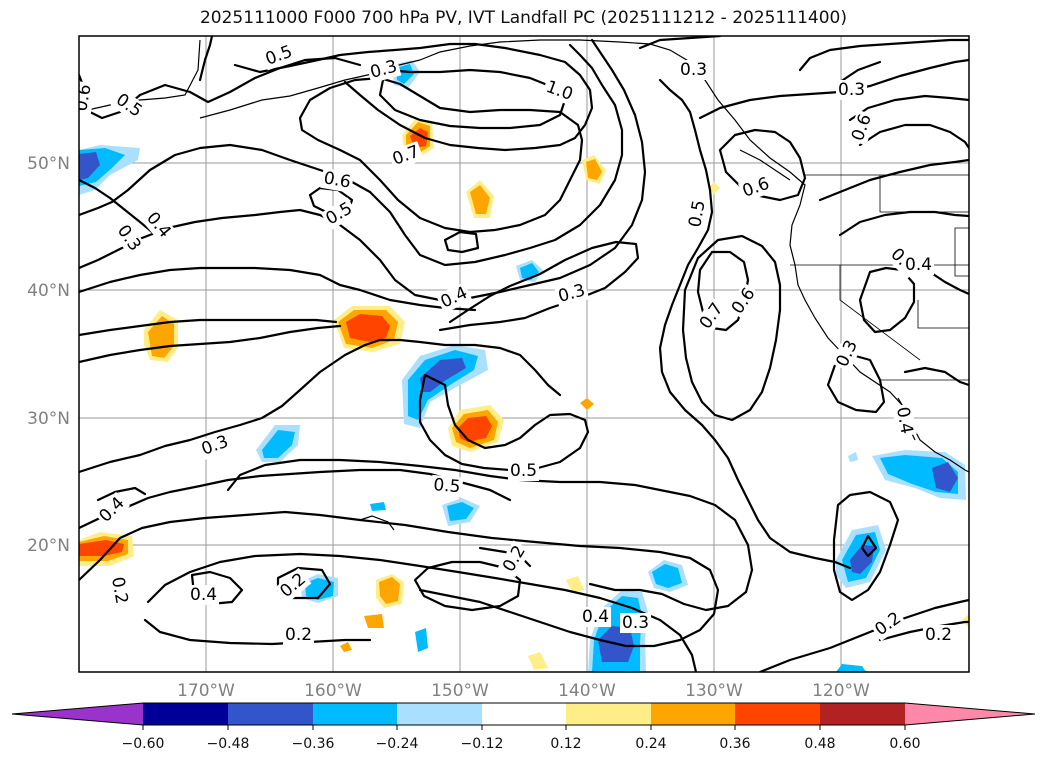  Describe the element at coordinates (841, 691) in the screenshot. I see `lon-label-120w: 120°W` at that location.